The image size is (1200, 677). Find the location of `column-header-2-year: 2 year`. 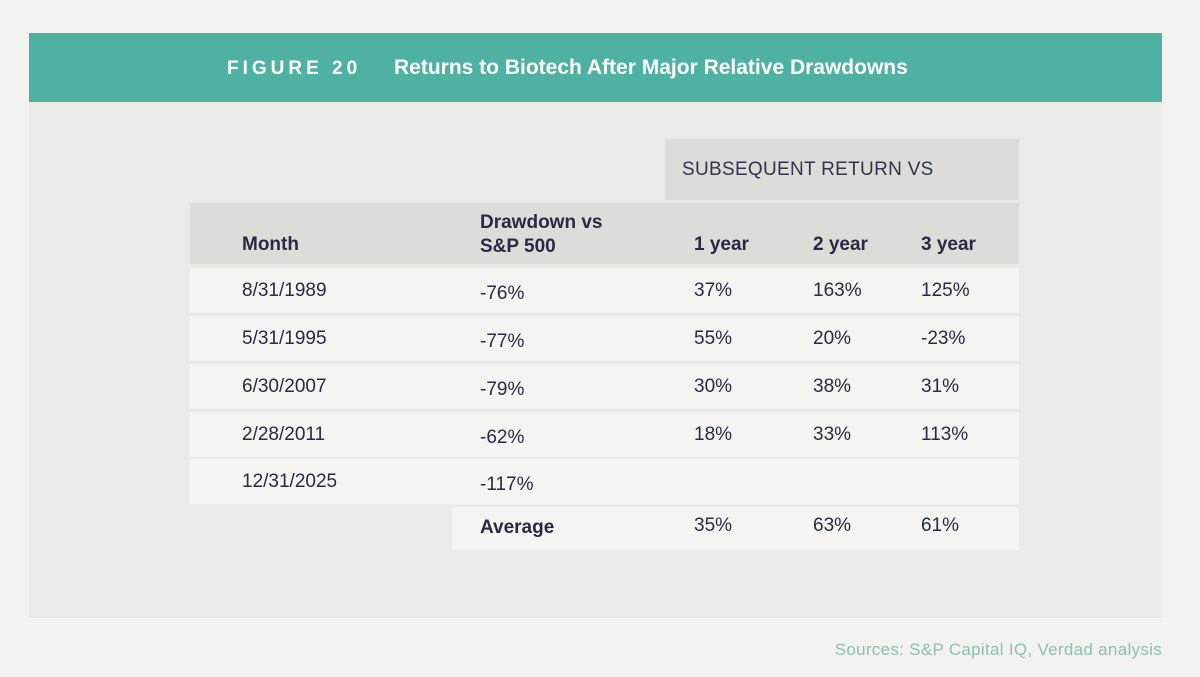

column-header-2-year: 2 year is located at coordinates (840, 244).